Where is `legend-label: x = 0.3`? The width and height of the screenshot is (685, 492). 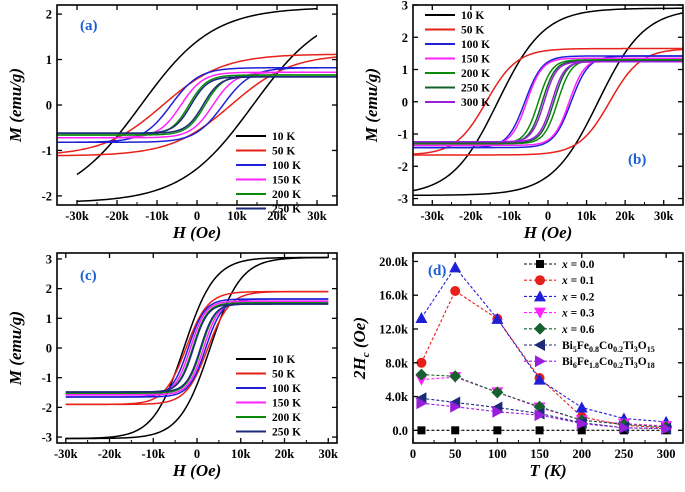
legend-label: x = 0.3 is located at coordinates (578, 314).